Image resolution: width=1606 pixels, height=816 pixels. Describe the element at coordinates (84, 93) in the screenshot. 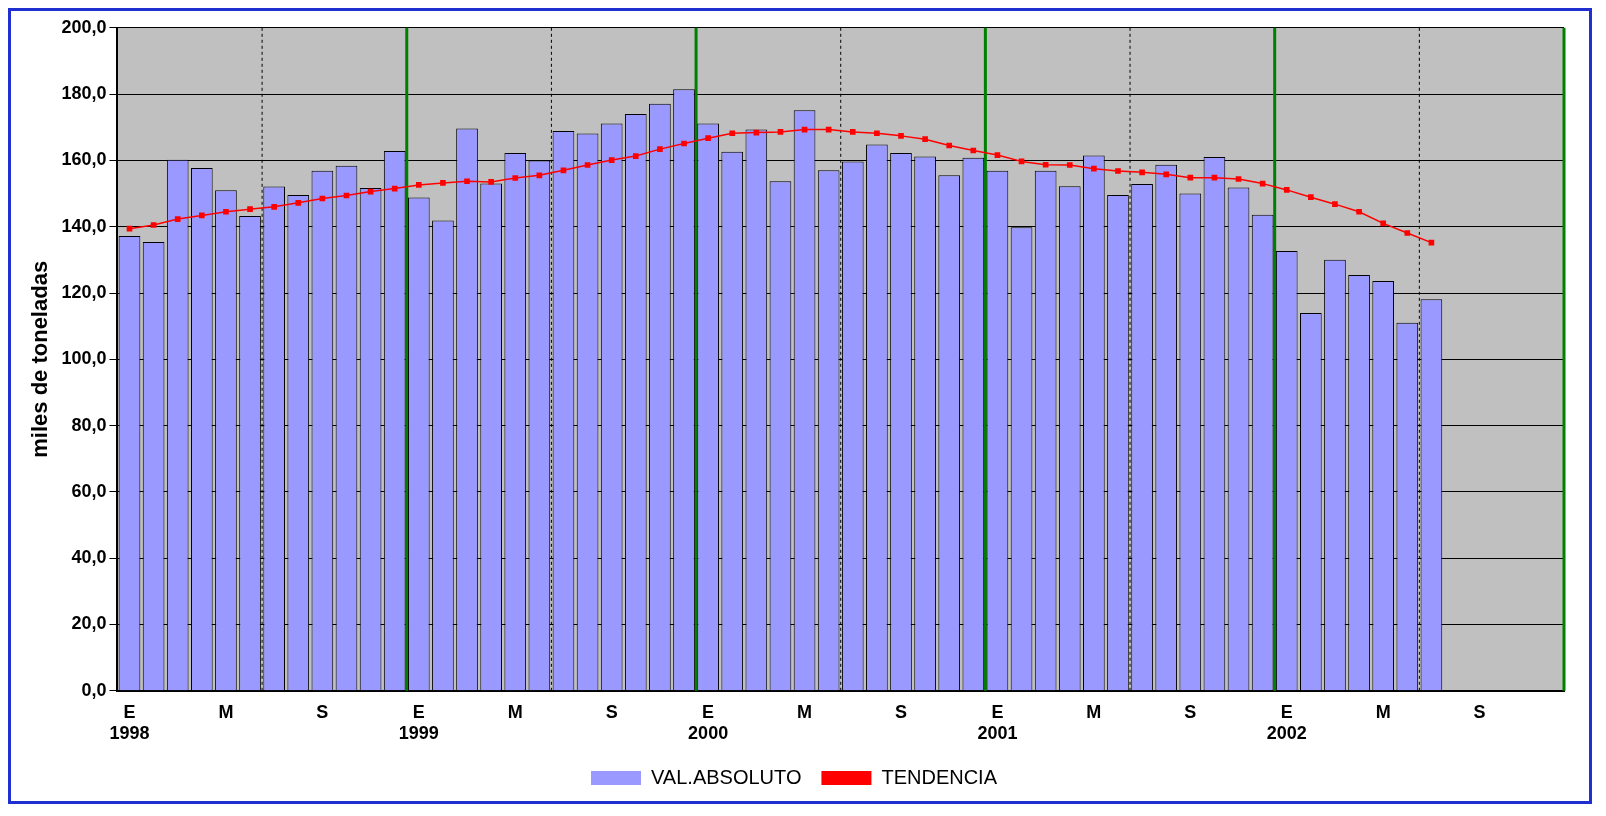

I see `y-tick-label: 180,0` at that location.